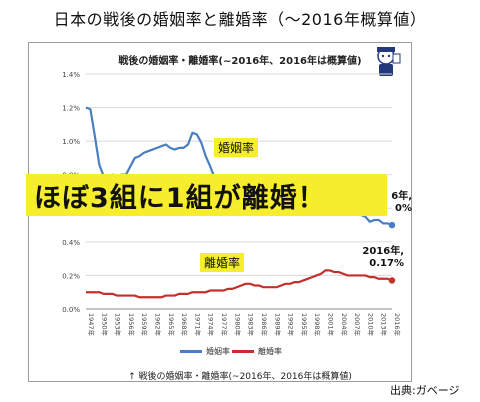  Describe the element at coordinates (118, 325) in the screenshot. I see `x-tick-label: 1953年` at that location.